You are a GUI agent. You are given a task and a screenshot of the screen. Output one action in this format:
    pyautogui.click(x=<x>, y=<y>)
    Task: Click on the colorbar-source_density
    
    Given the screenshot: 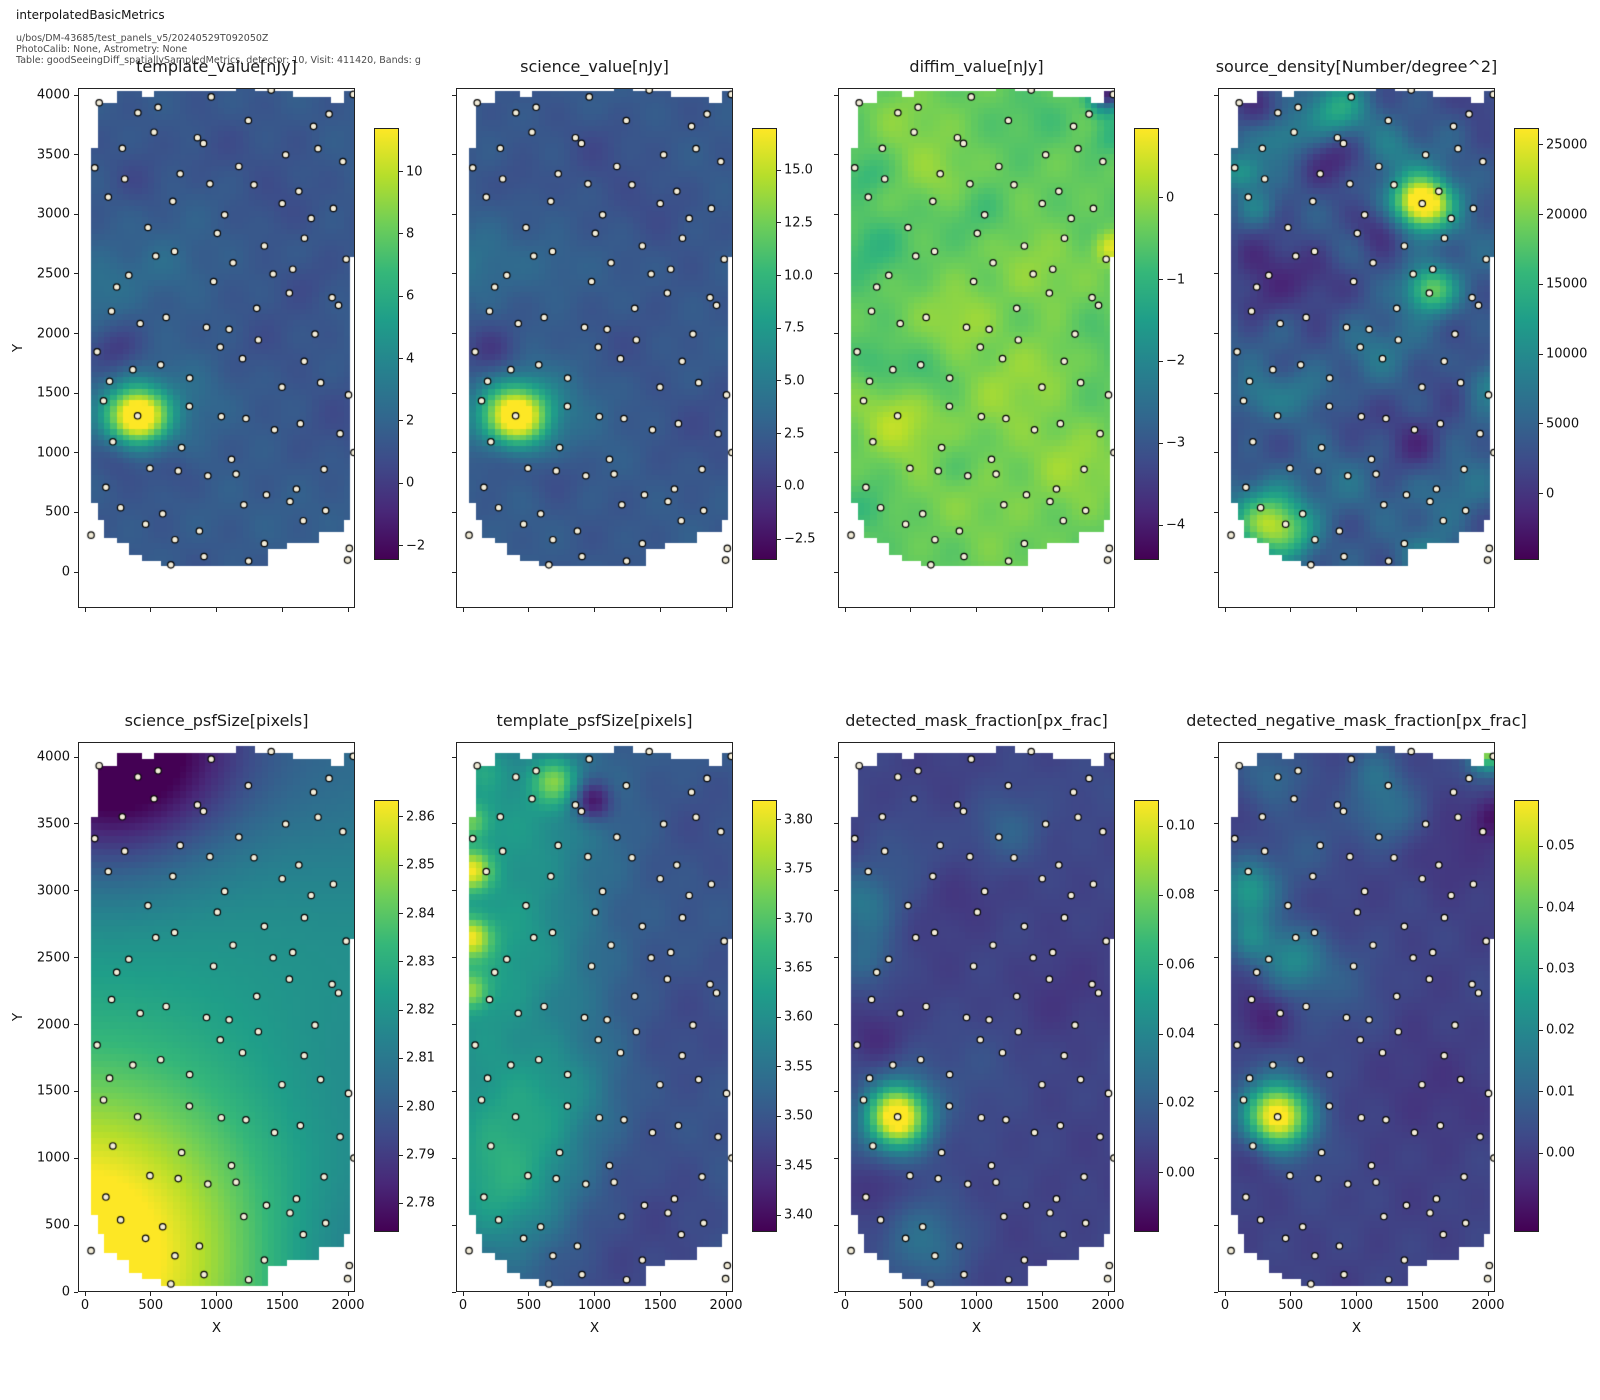 What is the action you would take?
    pyautogui.click(x=1526, y=344)
    